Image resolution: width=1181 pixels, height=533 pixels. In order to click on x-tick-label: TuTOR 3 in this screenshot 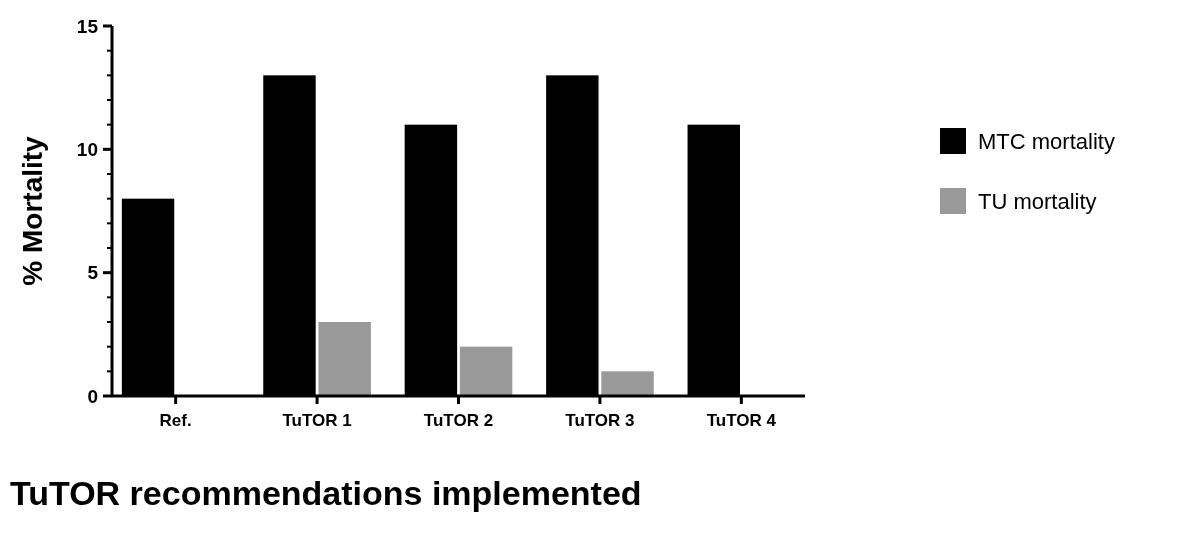, I will do `click(600, 420)`.